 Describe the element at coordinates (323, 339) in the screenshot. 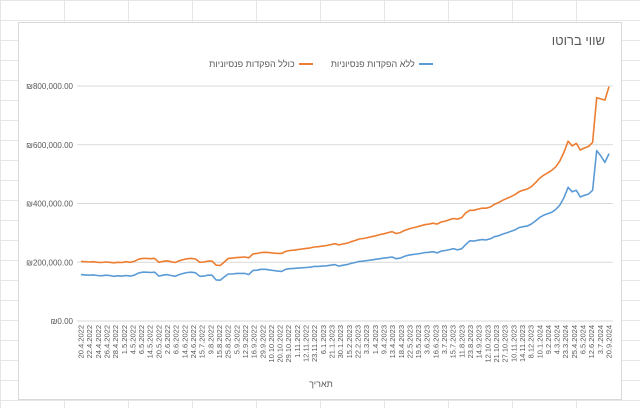

I see `x-tick-label: 6.1.2023` at that location.